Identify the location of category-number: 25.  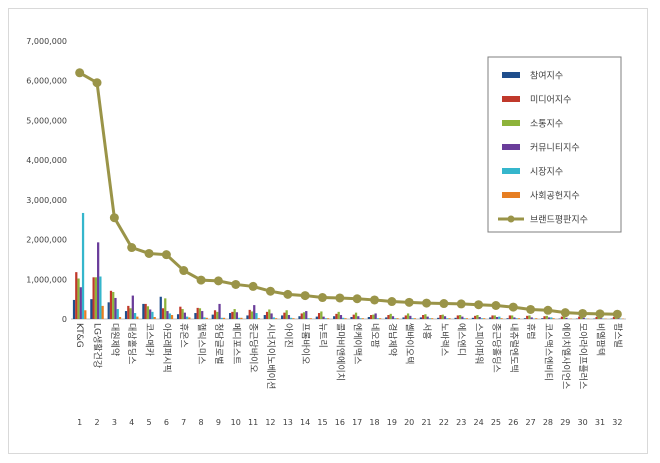
(496, 422).